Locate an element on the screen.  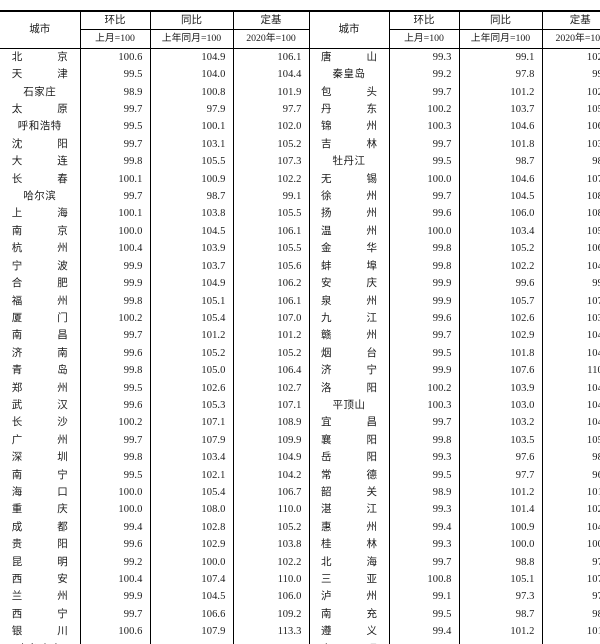
cell-city-left: 哈尔滨 is located at coordinates (40, 197).